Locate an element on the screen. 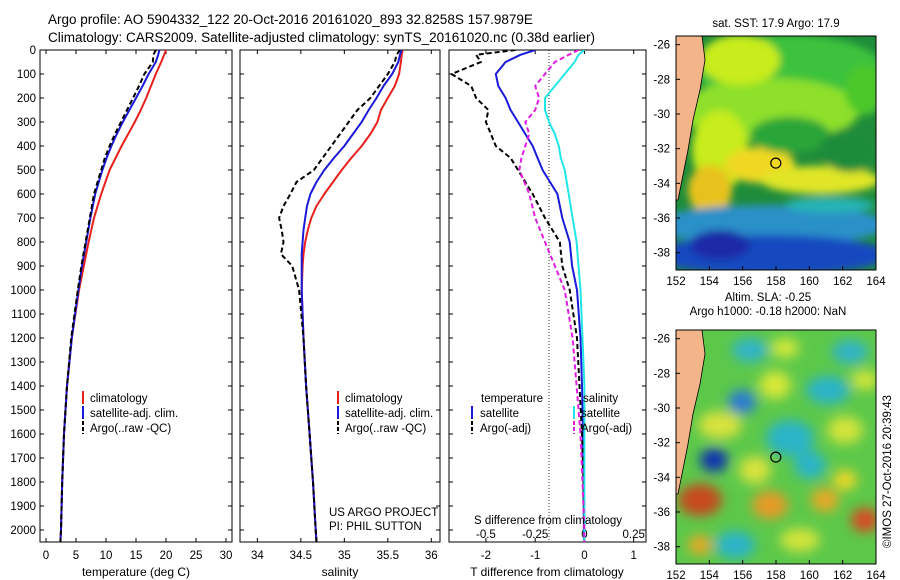 The height and width of the screenshot is (580, 900). lon-tick-label: 164 is located at coordinates (876, 282).